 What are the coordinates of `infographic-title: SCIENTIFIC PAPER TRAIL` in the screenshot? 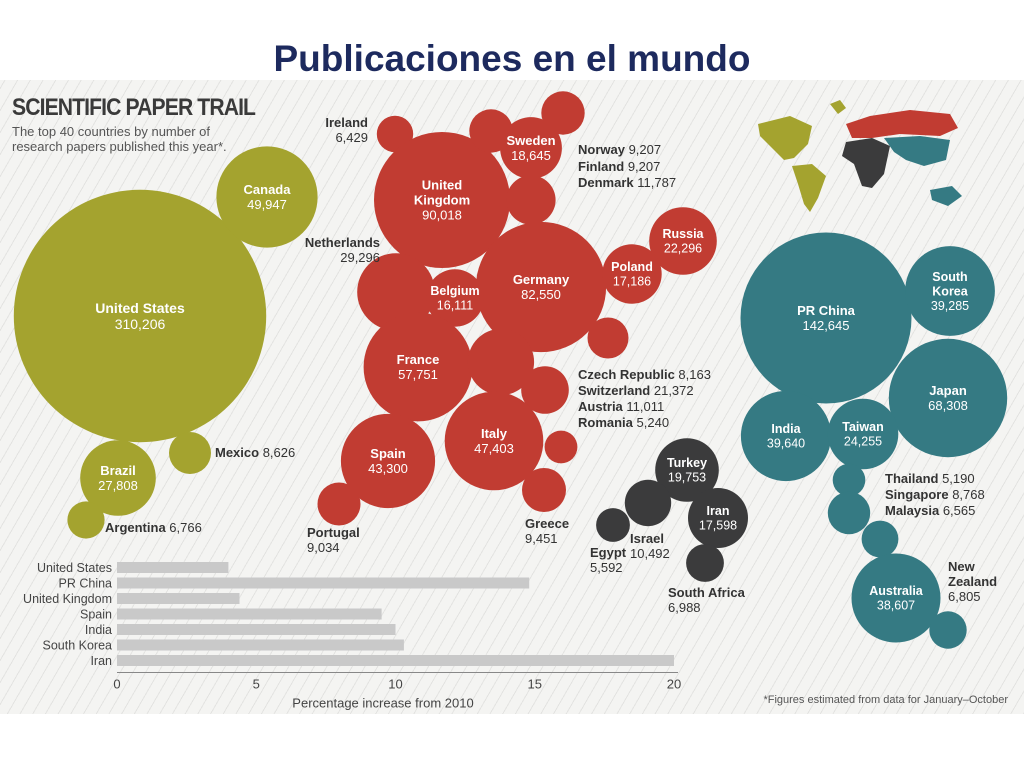 It's located at (134, 107).